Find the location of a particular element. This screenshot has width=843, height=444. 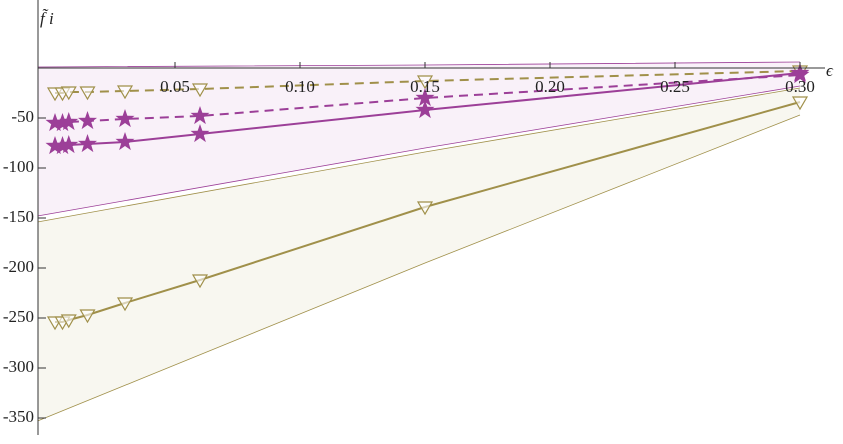

y-tick-label: -300 is located at coordinates (18, 366).